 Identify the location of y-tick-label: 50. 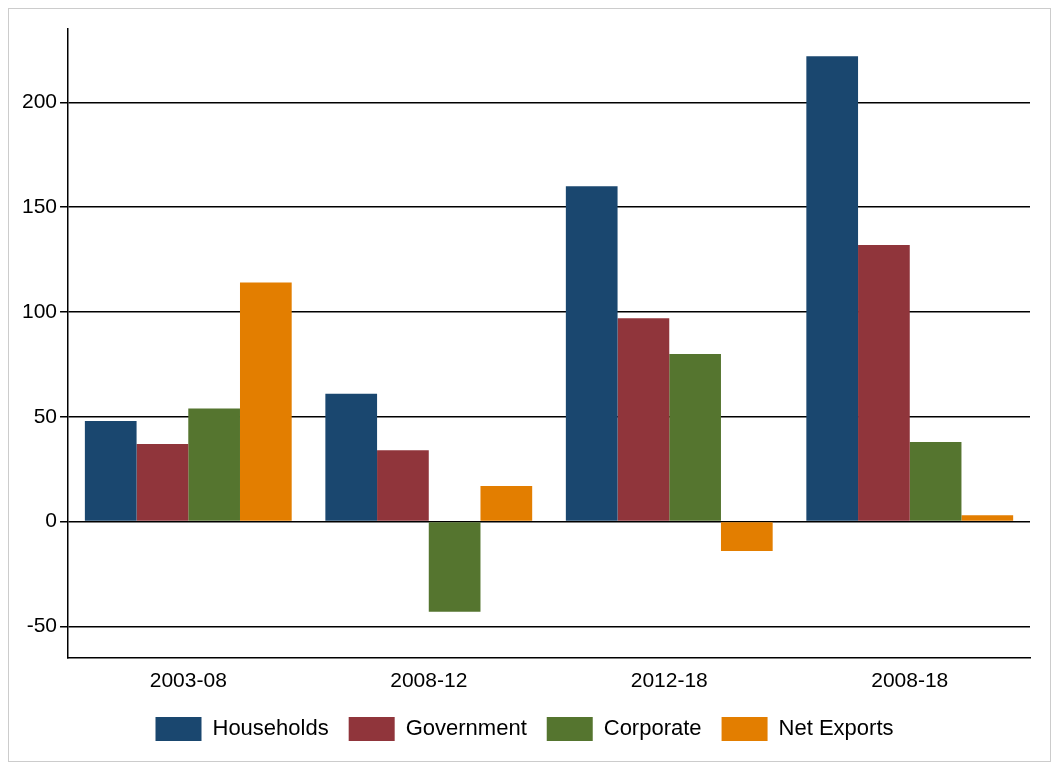
(45, 415).